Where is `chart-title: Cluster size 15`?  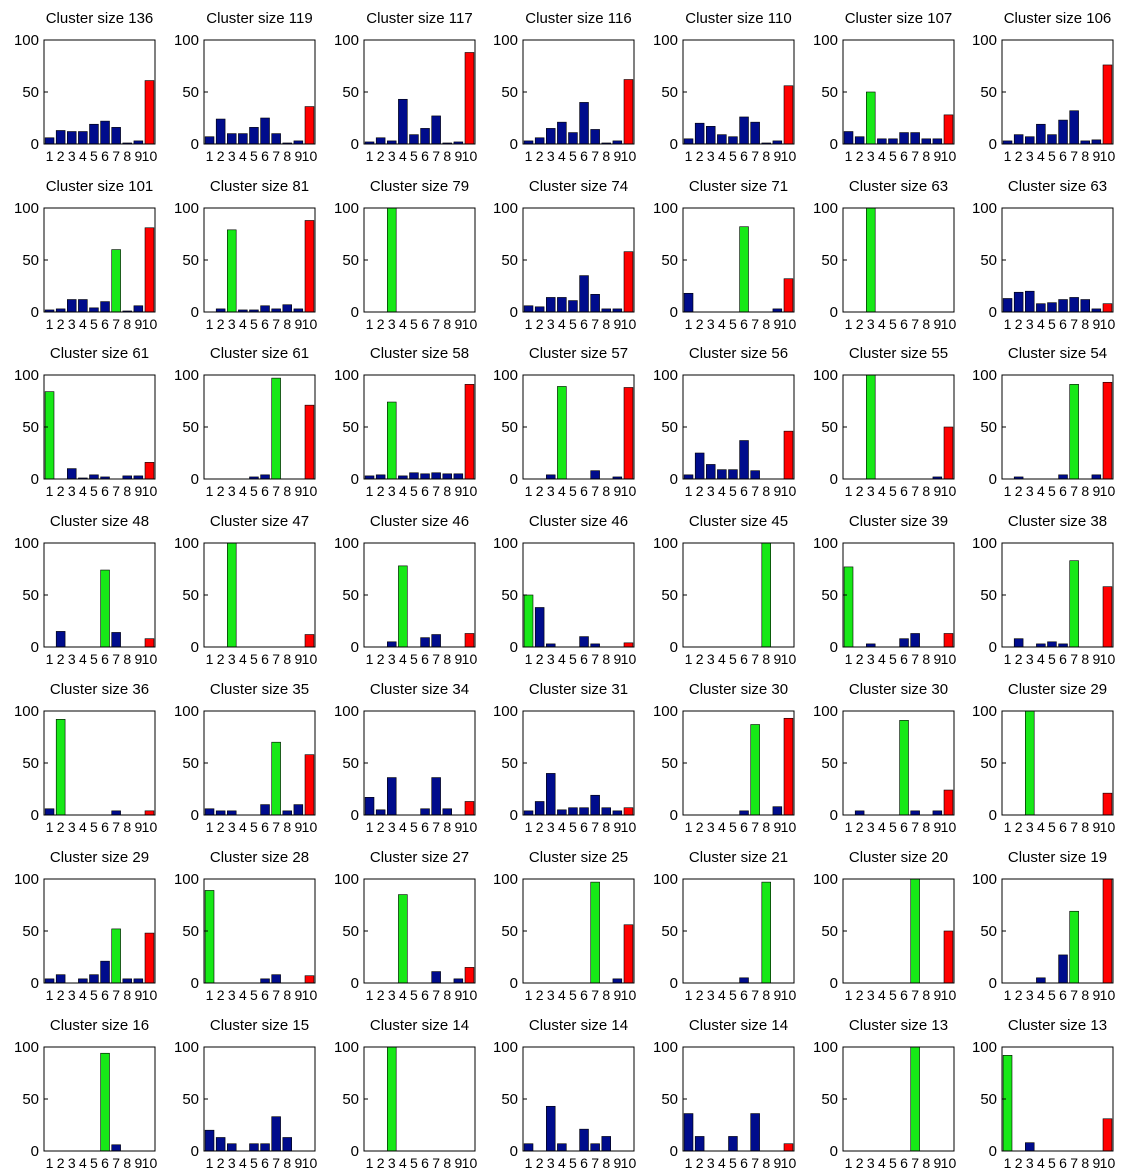
chart-title: Cluster size 15 is located at coordinates (259, 1025).